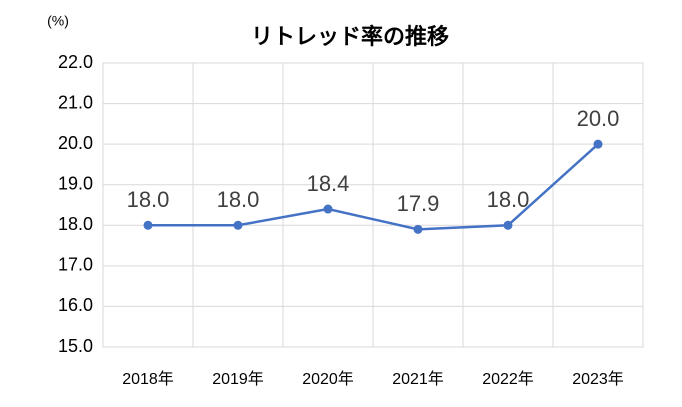 The width and height of the screenshot is (682, 407). I want to click on x-tick-label: 2022年, so click(508, 379).